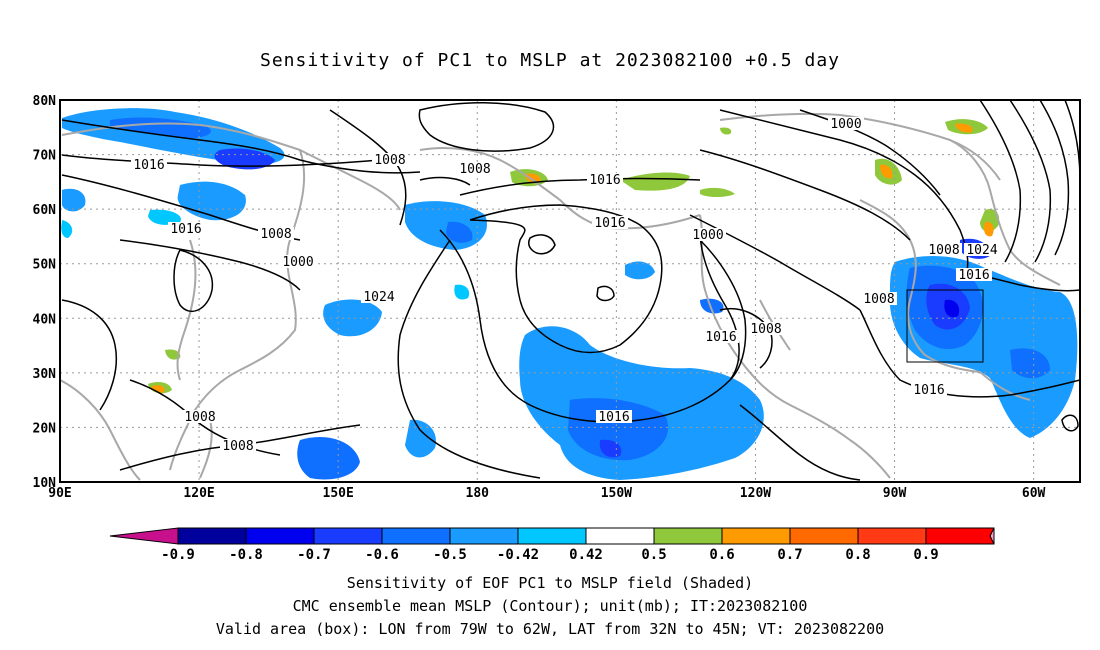 This screenshot has width=1100, height=650. I want to click on colorbar-label: 0.8, so click(857, 555).